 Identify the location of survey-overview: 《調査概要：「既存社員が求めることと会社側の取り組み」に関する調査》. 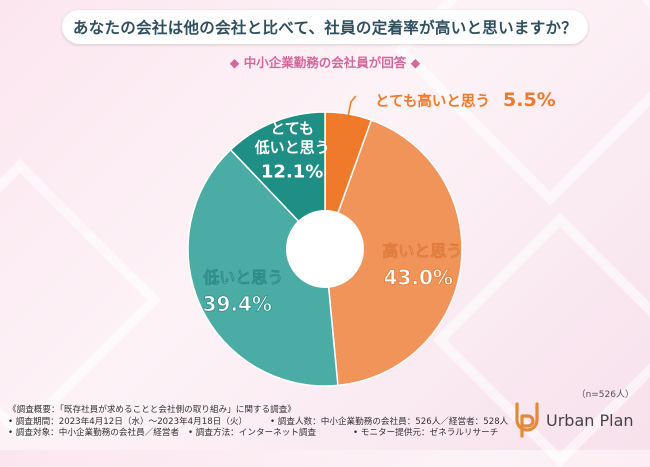
(152, 410).